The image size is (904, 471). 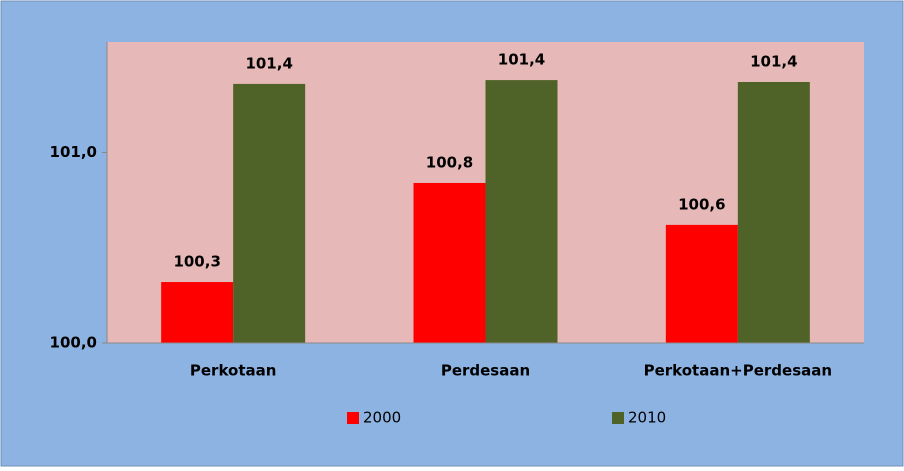 What do you see at coordinates (73, 343) in the screenshot?
I see `y-tick-label: 100,0` at bounding box center [73, 343].